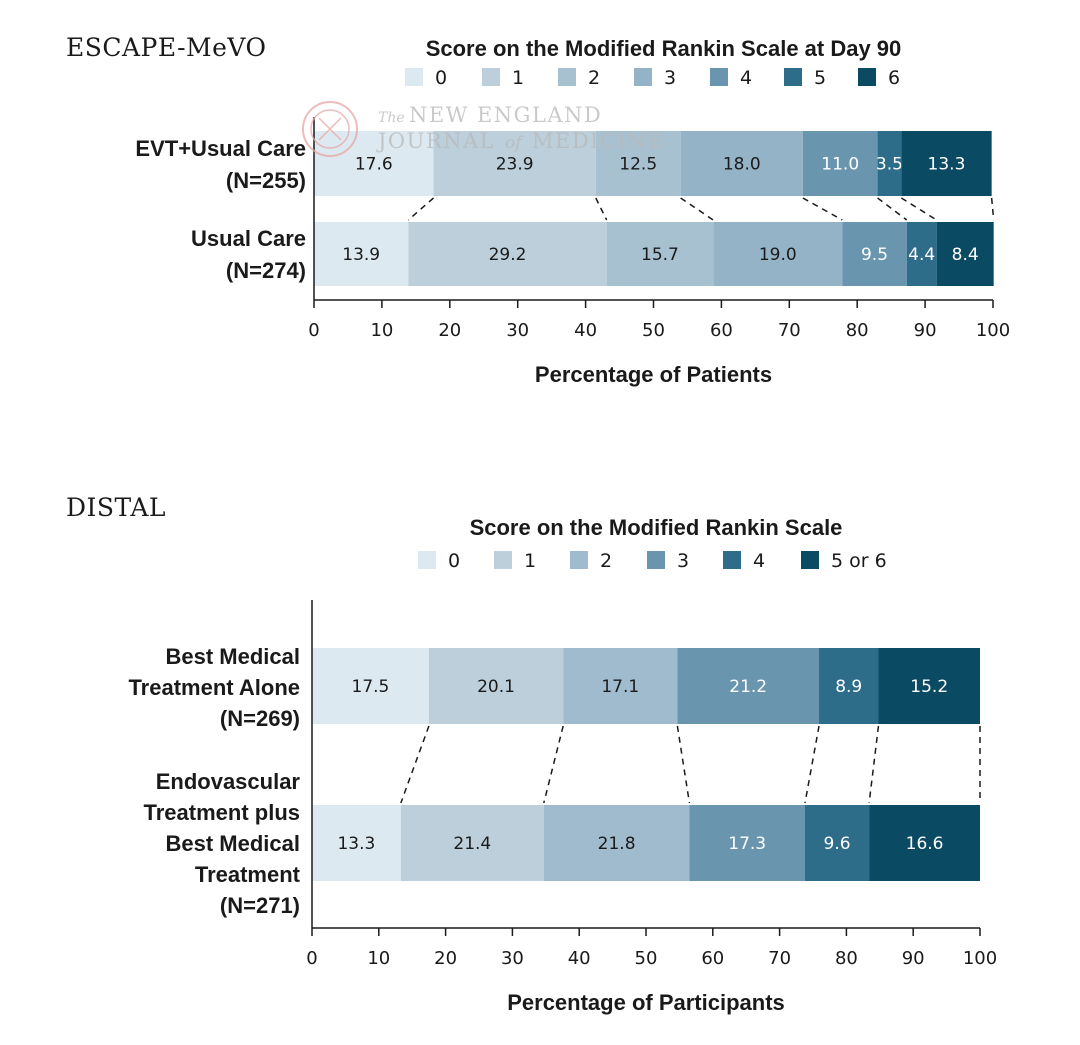 This screenshot has height=1045, width=1080. What do you see at coordinates (846, 958) in the screenshot?
I see `x-tick-label-1-8: 80` at bounding box center [846, 958].